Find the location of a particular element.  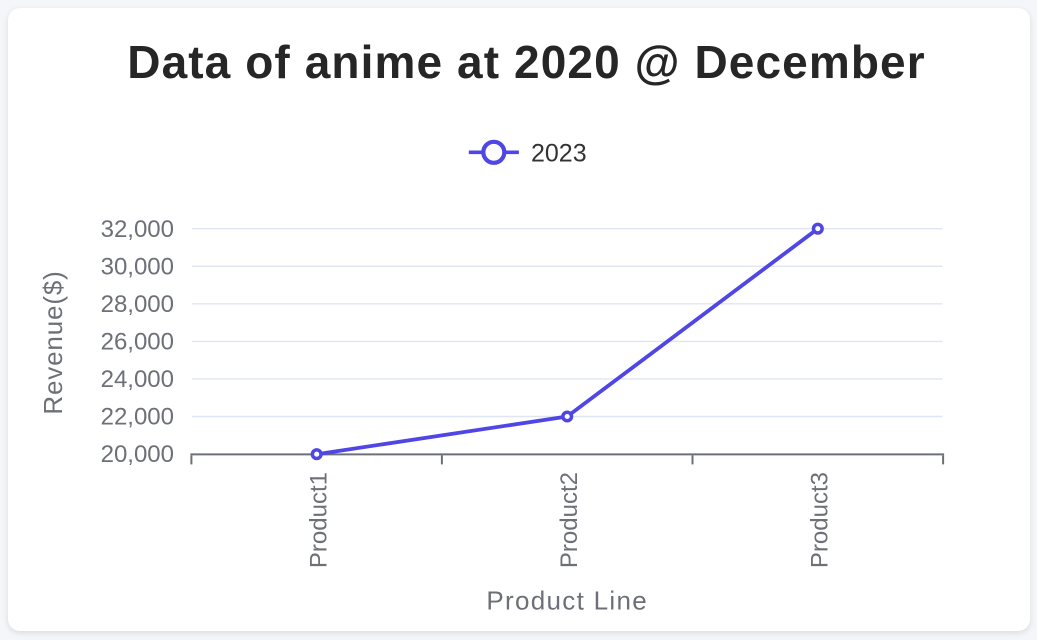

svg-text: 30,000 is located at coordinates (137, 266).